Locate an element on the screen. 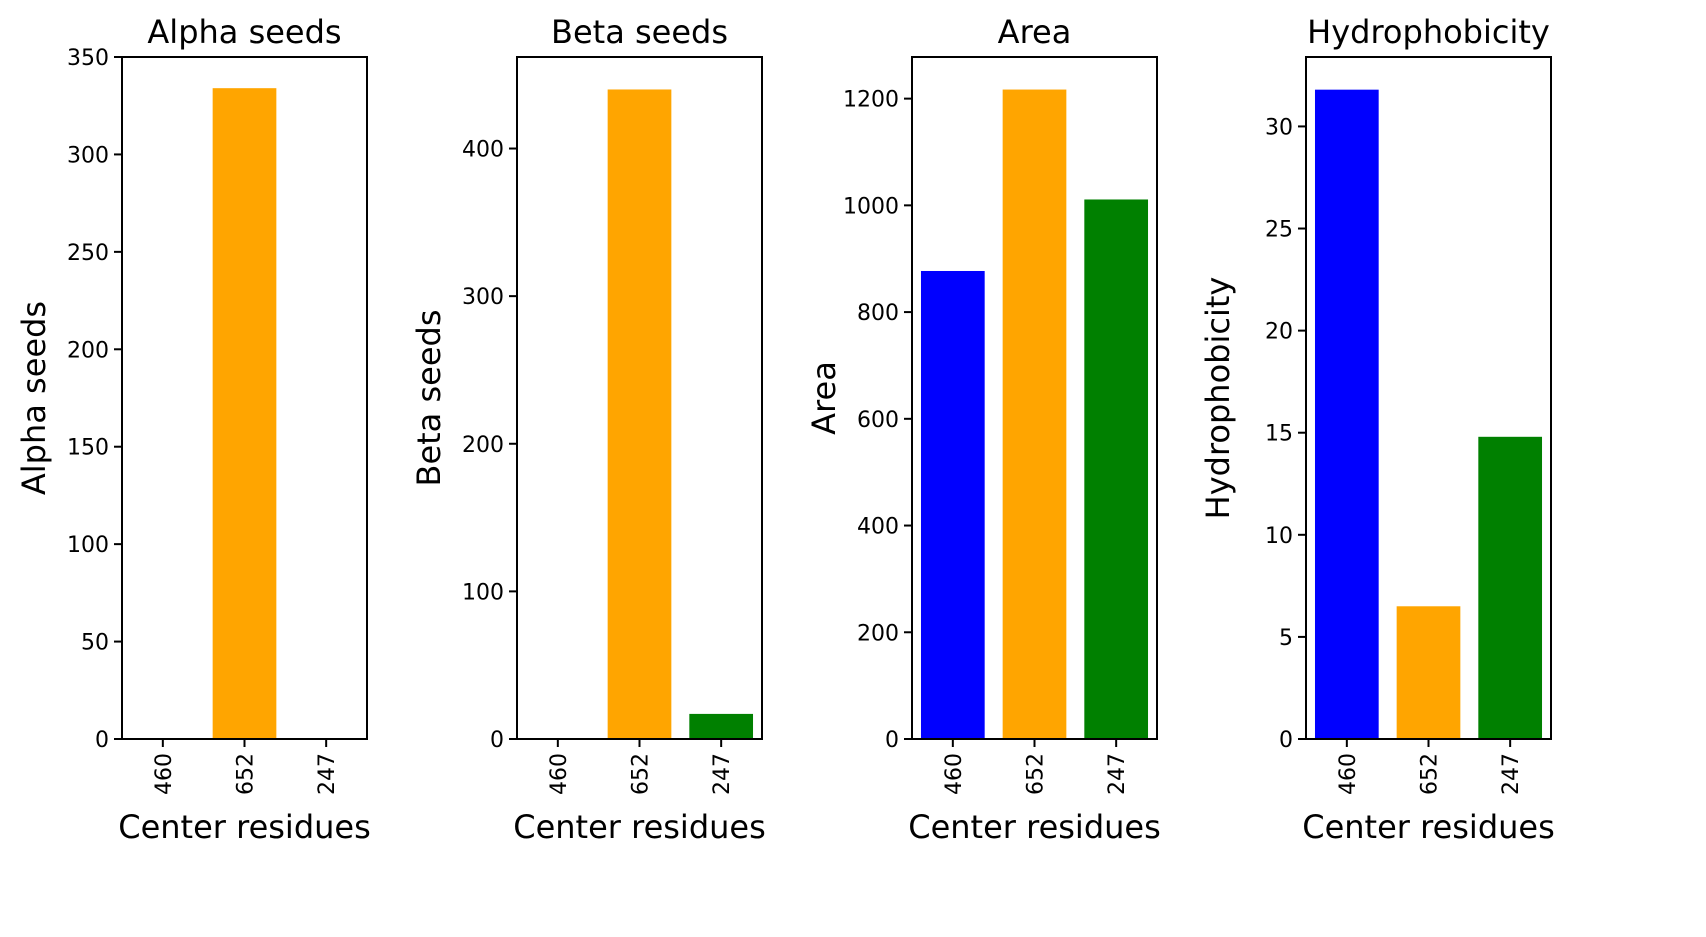 The height and width of the screenshot is (937, 1706). y-tick-label: 600 is located at coordinates (878, 420).